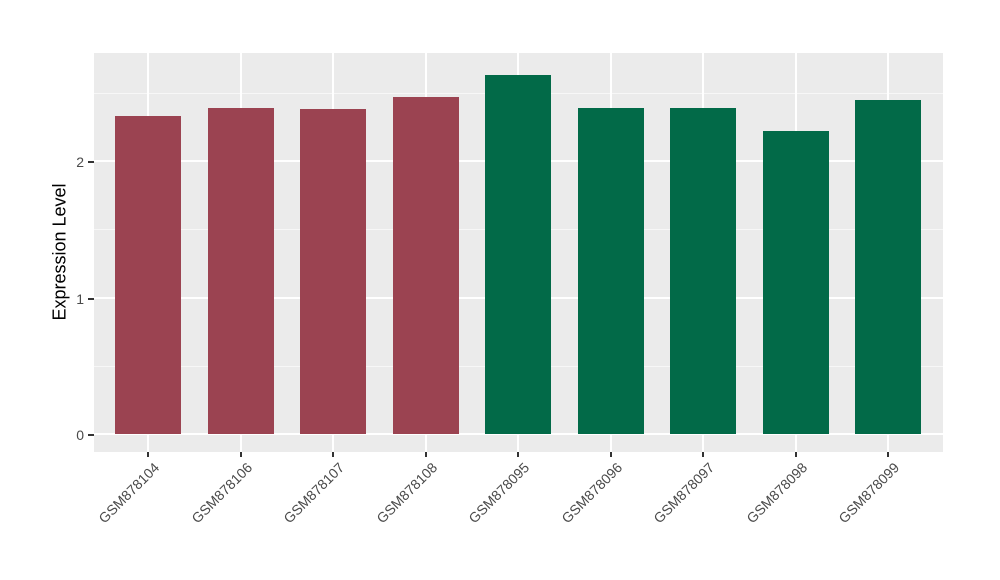 This screenshot has width=1000, height=580. I want to click on x-tick-label-text-GSM878098: GSM878098, so click(777, 493).